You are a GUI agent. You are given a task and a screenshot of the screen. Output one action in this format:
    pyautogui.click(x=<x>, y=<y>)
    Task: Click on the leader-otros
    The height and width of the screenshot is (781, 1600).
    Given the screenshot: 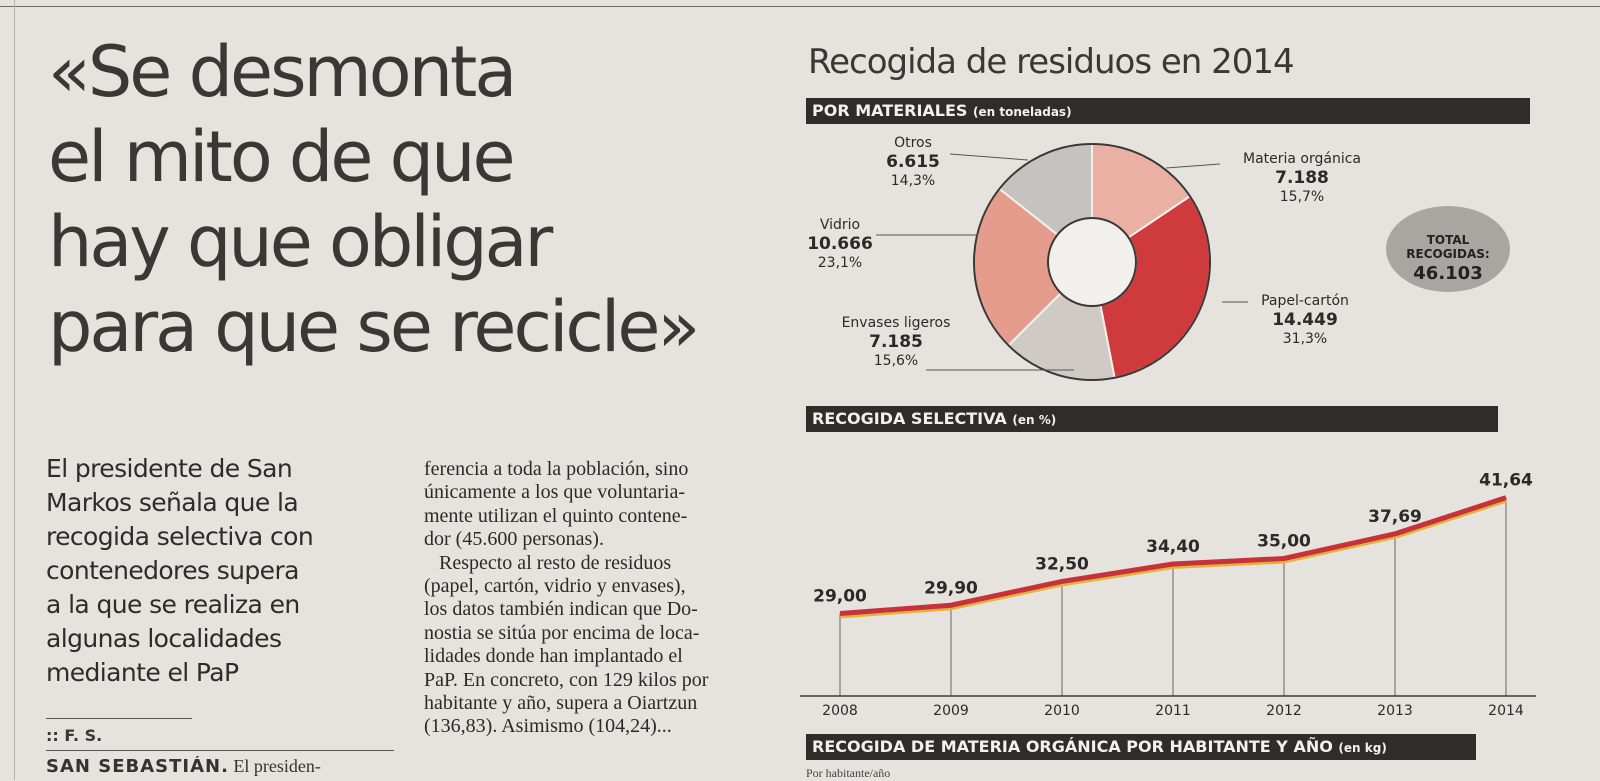 What is the action you would take?
    pyautogui.click(x=989, y=157)
    